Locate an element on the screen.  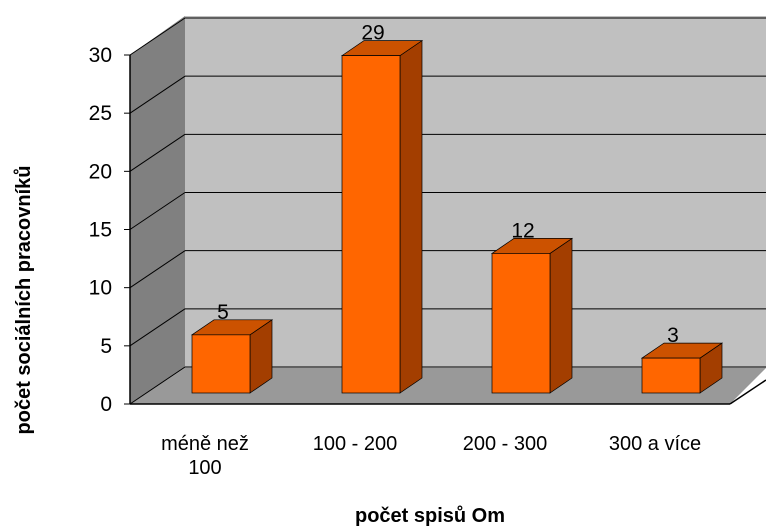
y-tick-label: 5 is located at coordinates (106, 346).